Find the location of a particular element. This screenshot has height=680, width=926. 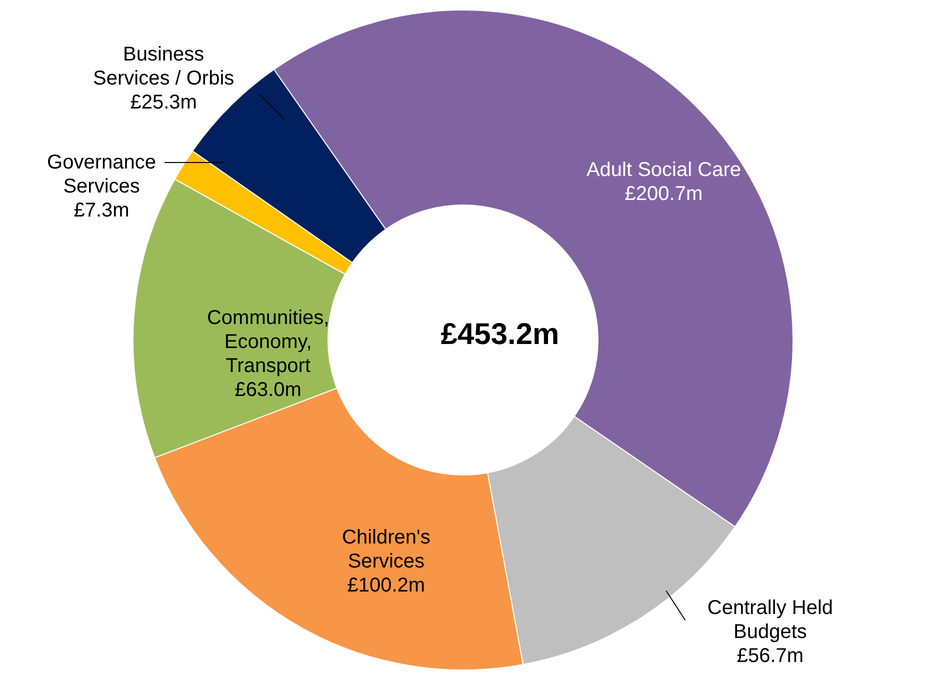

data-label: £63.0m is located at coordinates (268, 390).